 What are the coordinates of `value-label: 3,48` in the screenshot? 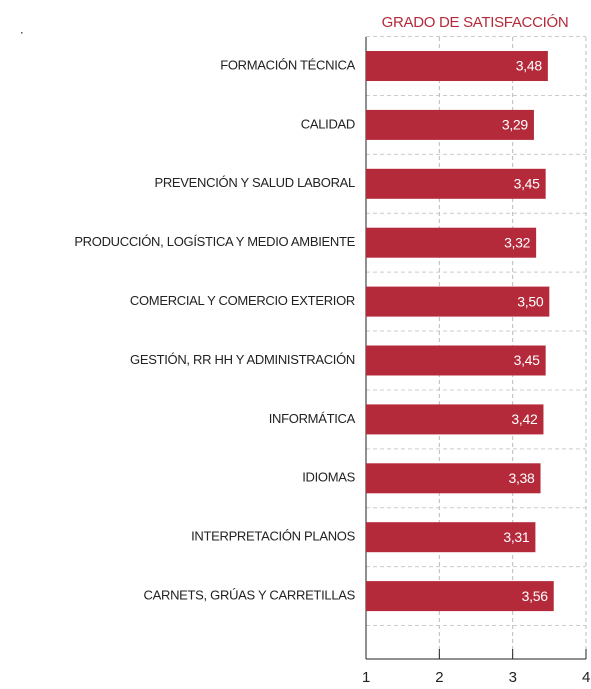 It's located at (529, 66).